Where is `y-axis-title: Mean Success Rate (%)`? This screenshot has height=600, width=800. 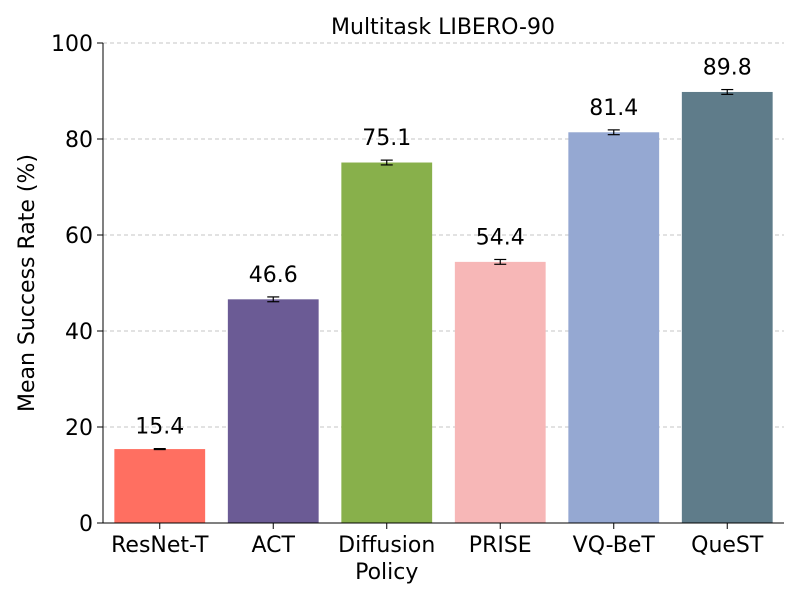
y-axis-title: Mean Success Rate (%) is located at coordinates (27, 283).